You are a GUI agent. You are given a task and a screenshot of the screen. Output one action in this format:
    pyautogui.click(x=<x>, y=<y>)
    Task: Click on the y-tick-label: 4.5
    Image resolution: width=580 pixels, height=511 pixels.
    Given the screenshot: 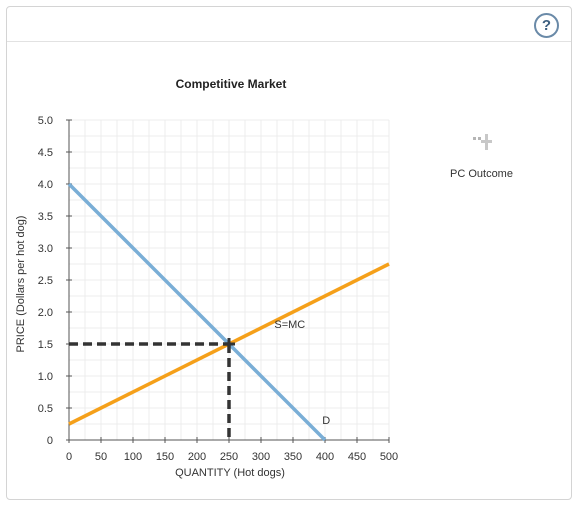 What is the action you would take?
    pyautogui.click(x=45, y=153)
    